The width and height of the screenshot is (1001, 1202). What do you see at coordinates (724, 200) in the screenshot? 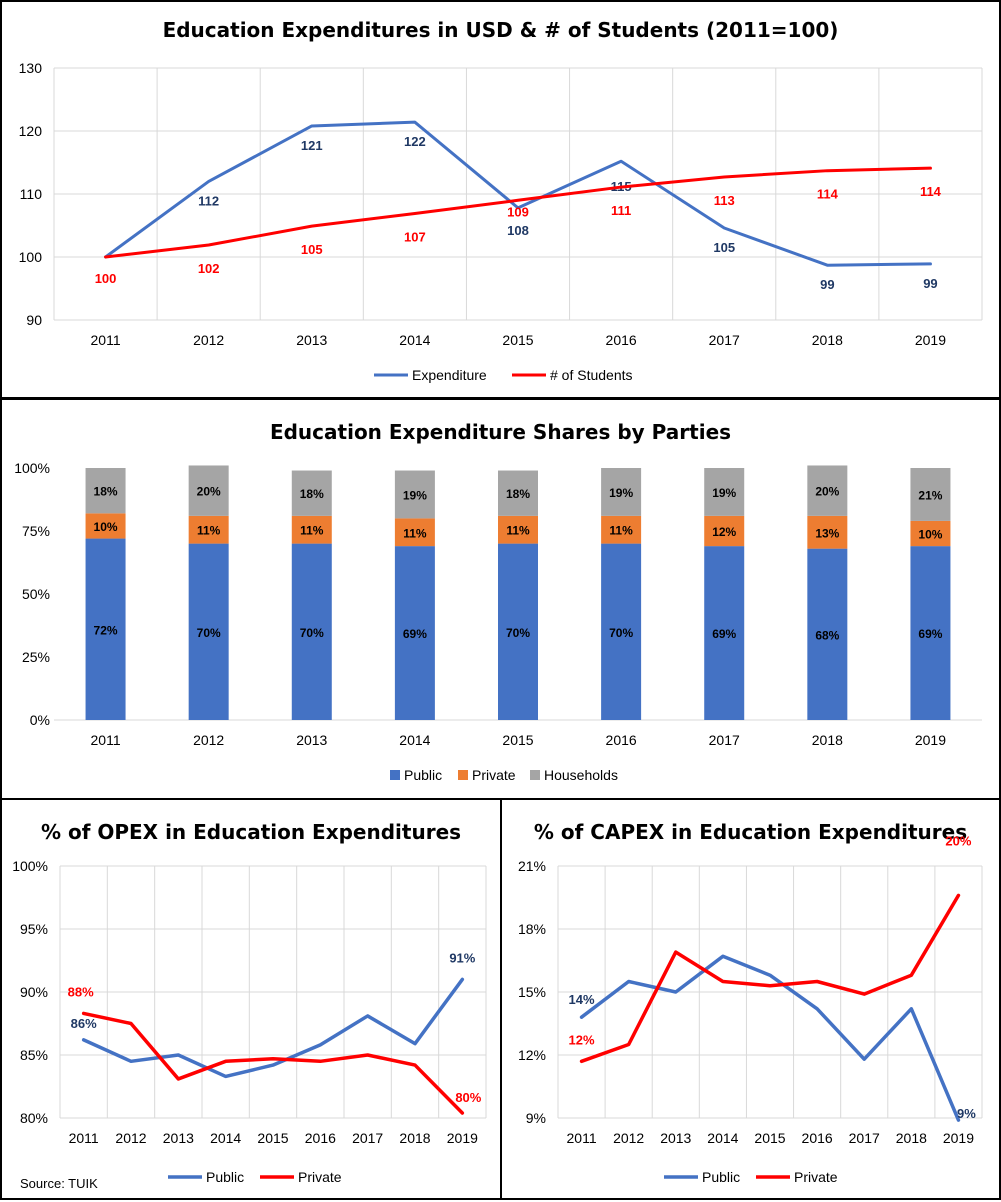
I see `data-label: 113` at bounding box center [724, 200].